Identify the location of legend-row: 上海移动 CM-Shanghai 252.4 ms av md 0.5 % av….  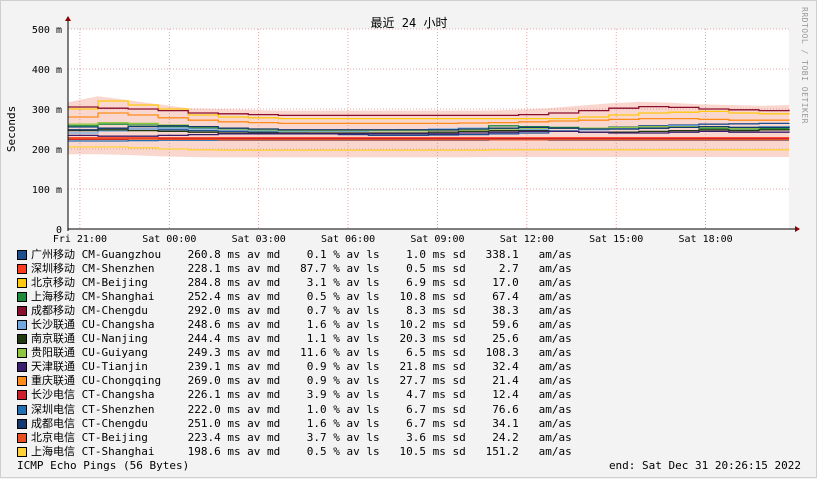
(294, 297).